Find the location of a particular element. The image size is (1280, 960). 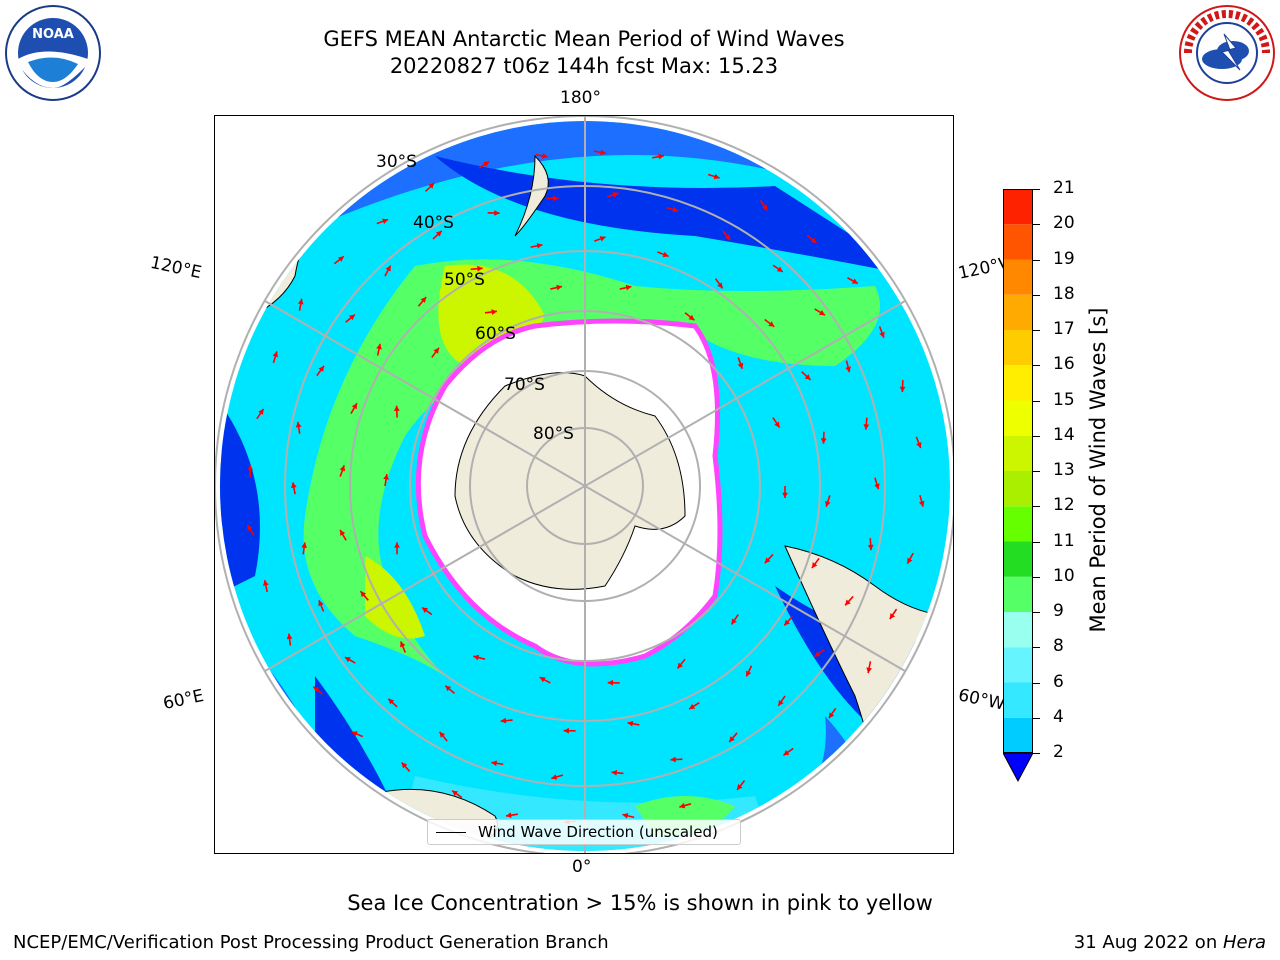

lat-label-60s: 60°S is located at coordinates (495, 334).